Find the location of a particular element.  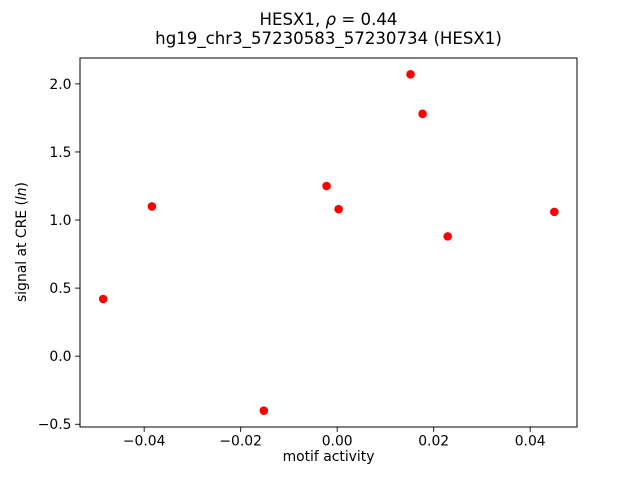

y-tick-label: −0.5 is located at coordinates (55, 425).